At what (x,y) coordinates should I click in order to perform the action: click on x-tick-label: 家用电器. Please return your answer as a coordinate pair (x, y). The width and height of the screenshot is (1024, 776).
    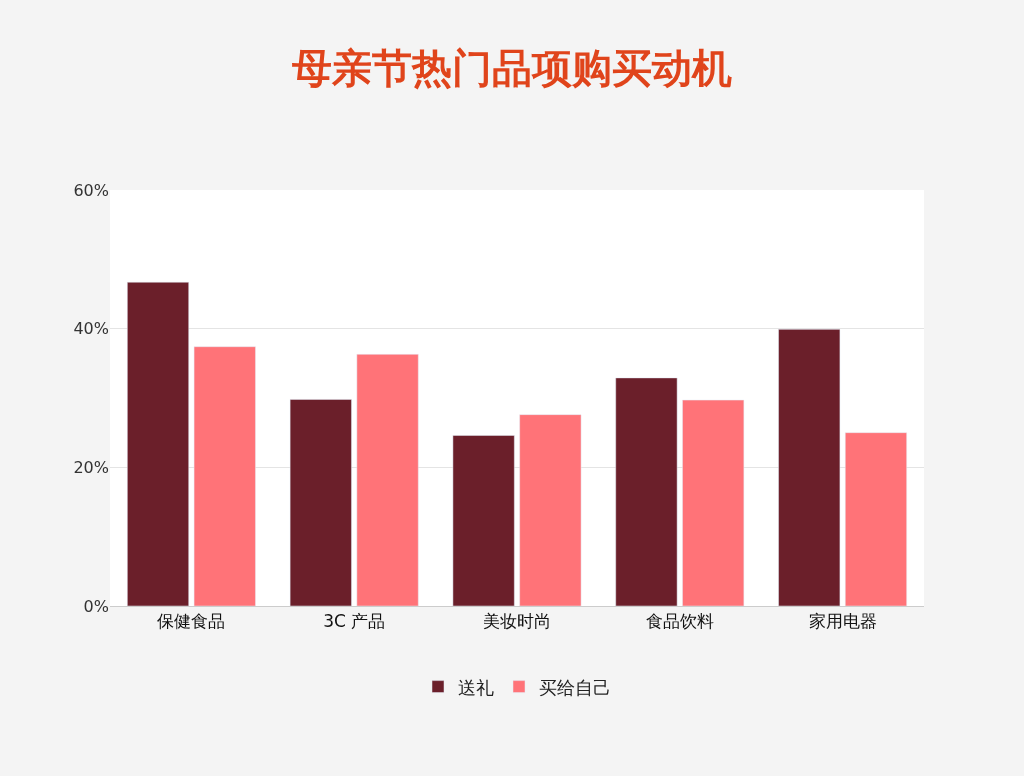
    Looking at the image, I should click on (842, 621).